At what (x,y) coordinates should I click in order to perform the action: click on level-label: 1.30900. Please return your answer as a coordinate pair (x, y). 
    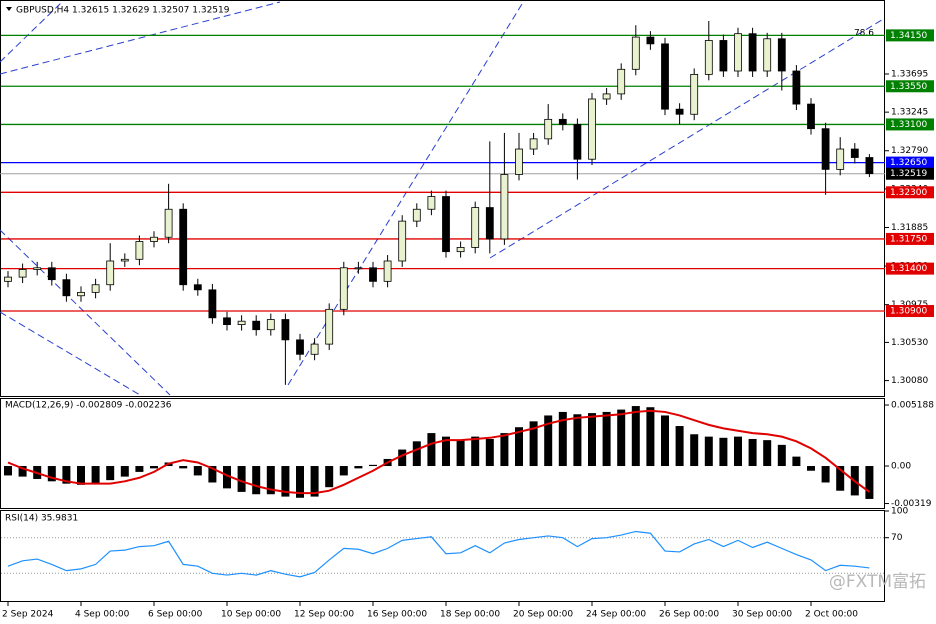
    Looking at the image, I should click on (908, 312).